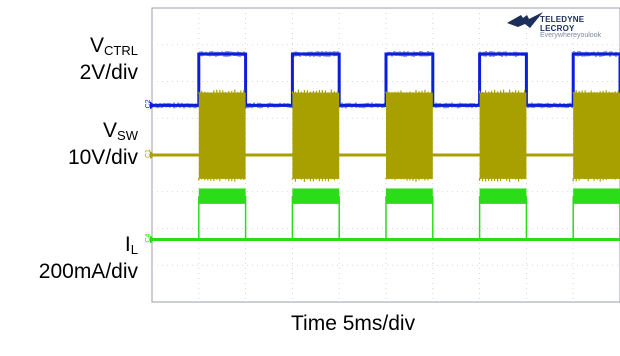 The width and height of the screenshot is (620, 356). What do you see at coordinates (385, 79) in the screenshot?
I see `trace-vctrl` at bounding box center [385, 79].